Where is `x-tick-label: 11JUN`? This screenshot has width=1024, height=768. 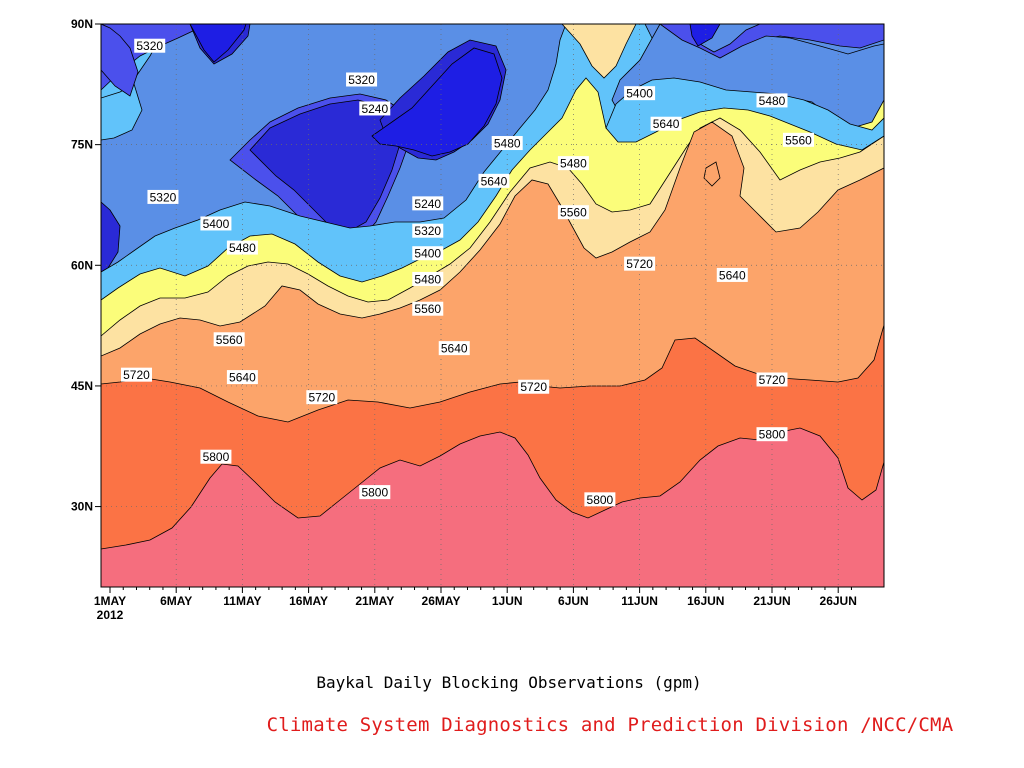
x-tick-label: 11JUN is located at coordinates (639, 601).